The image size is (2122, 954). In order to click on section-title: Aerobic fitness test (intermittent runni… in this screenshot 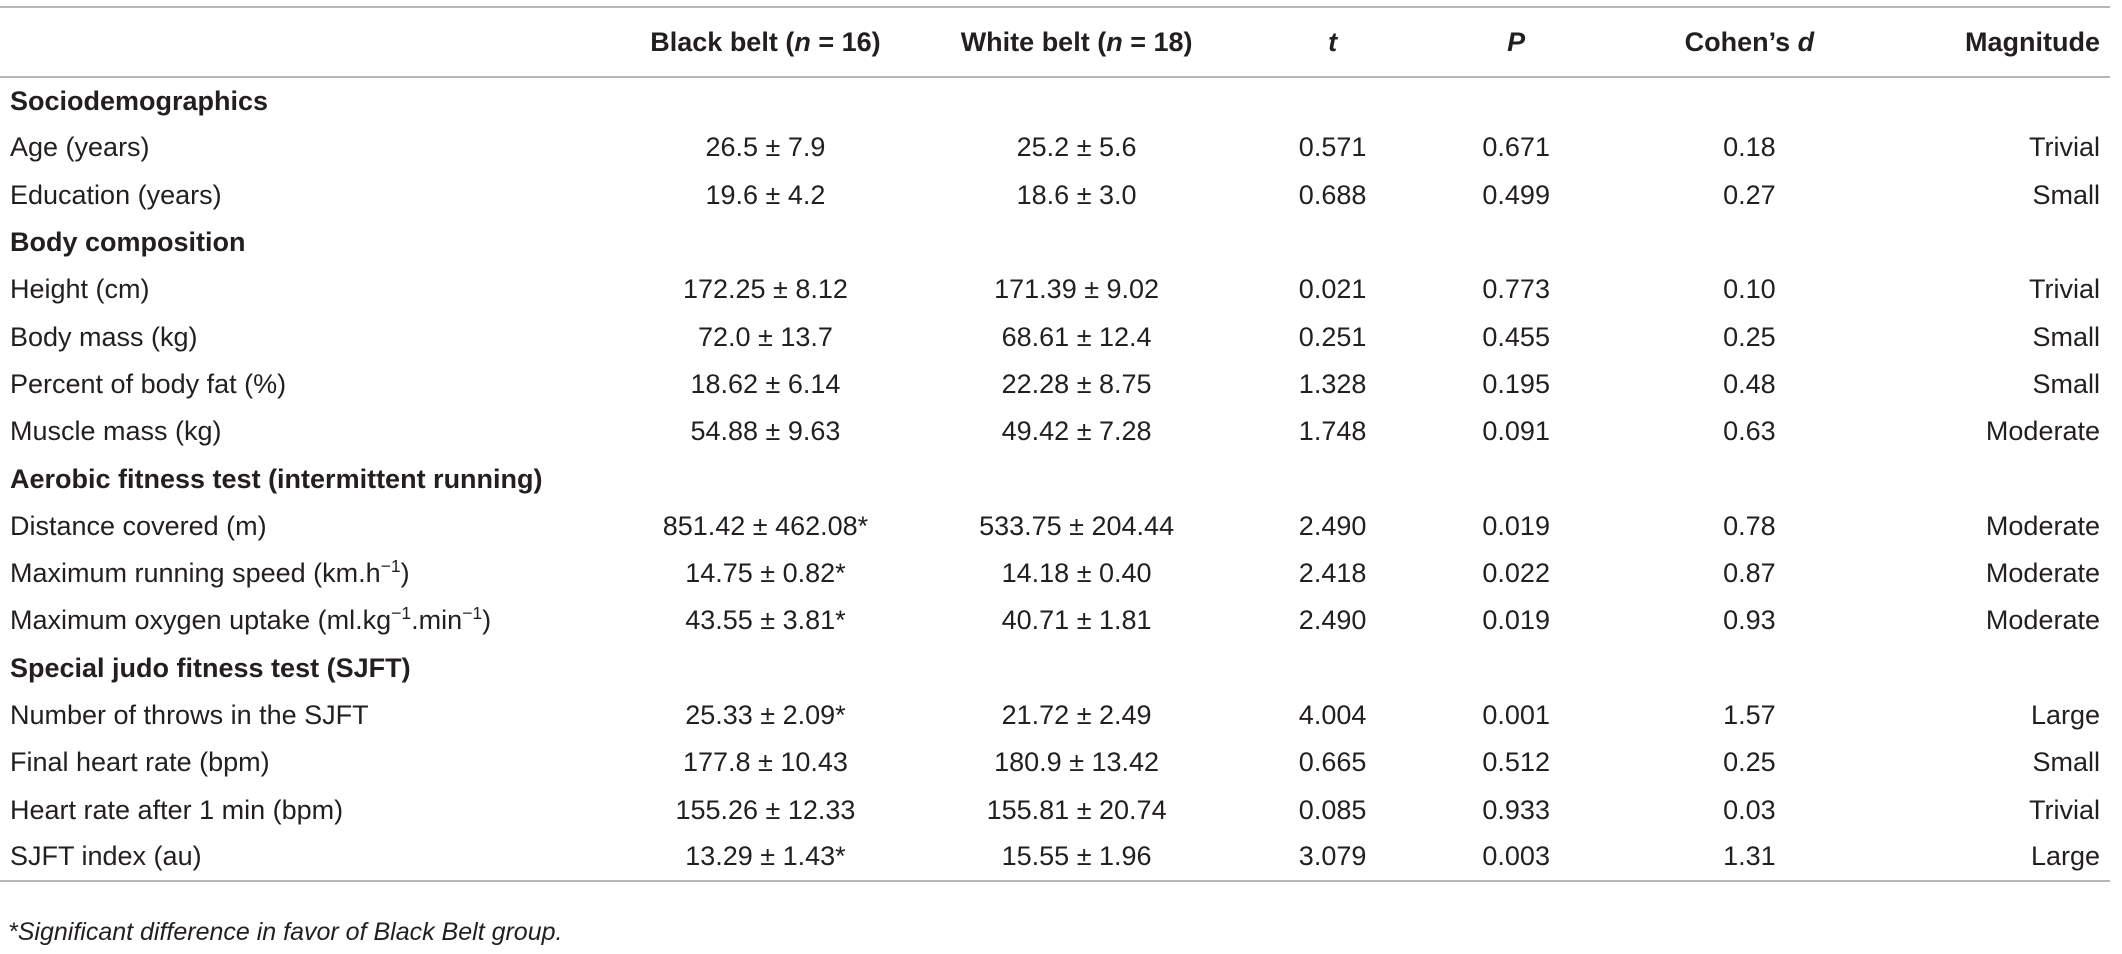, I will do `click(276, 478)`.